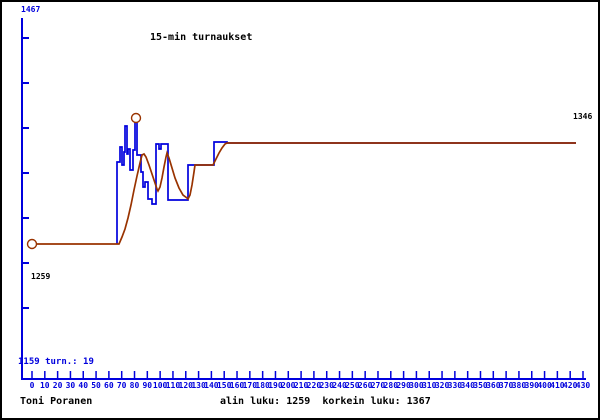 The image size is (600, 420). Describe the element at coordinates (570, 385) in the screenshot. I see `x-axis-tick-label: 420` at that location.